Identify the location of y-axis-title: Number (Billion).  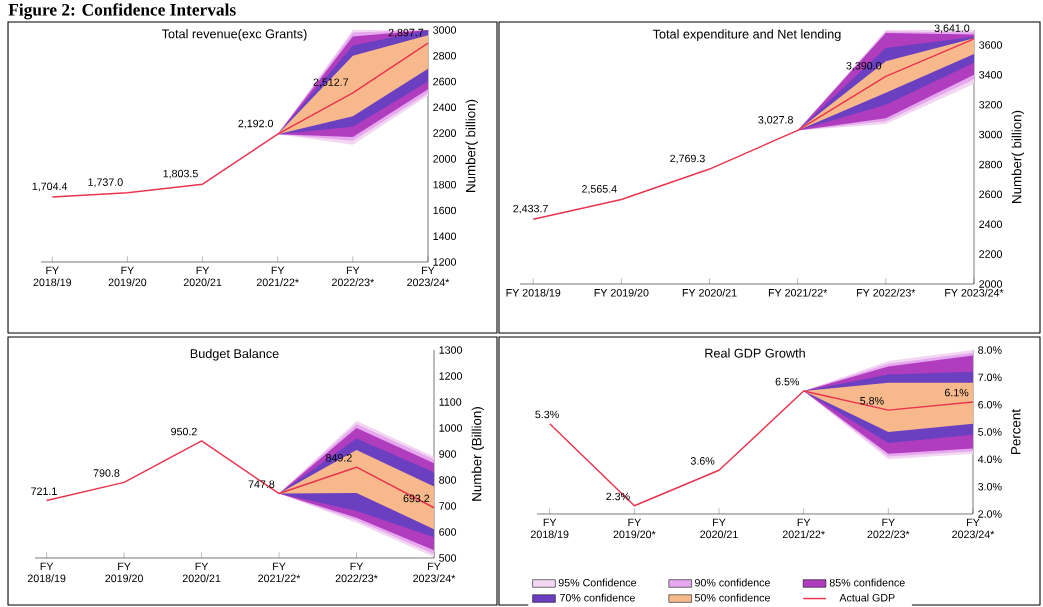
(478, 454).